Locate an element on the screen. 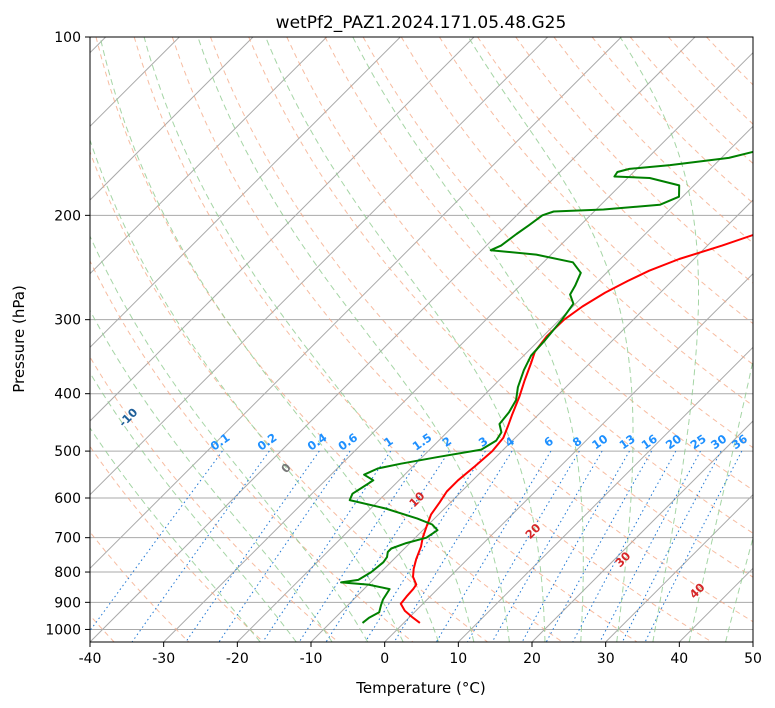 This screenshot has width=775, height=708. x-tick-label: -40 is located at coordinates (90, 659).